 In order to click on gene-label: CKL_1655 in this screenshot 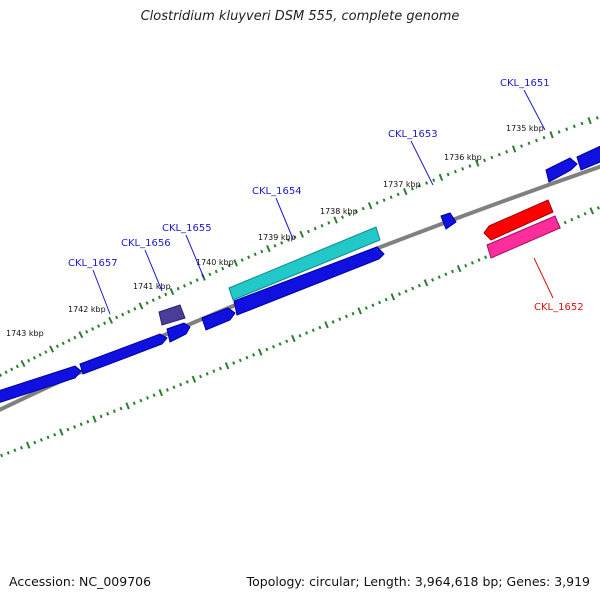, I will do `click(187, 228)`.